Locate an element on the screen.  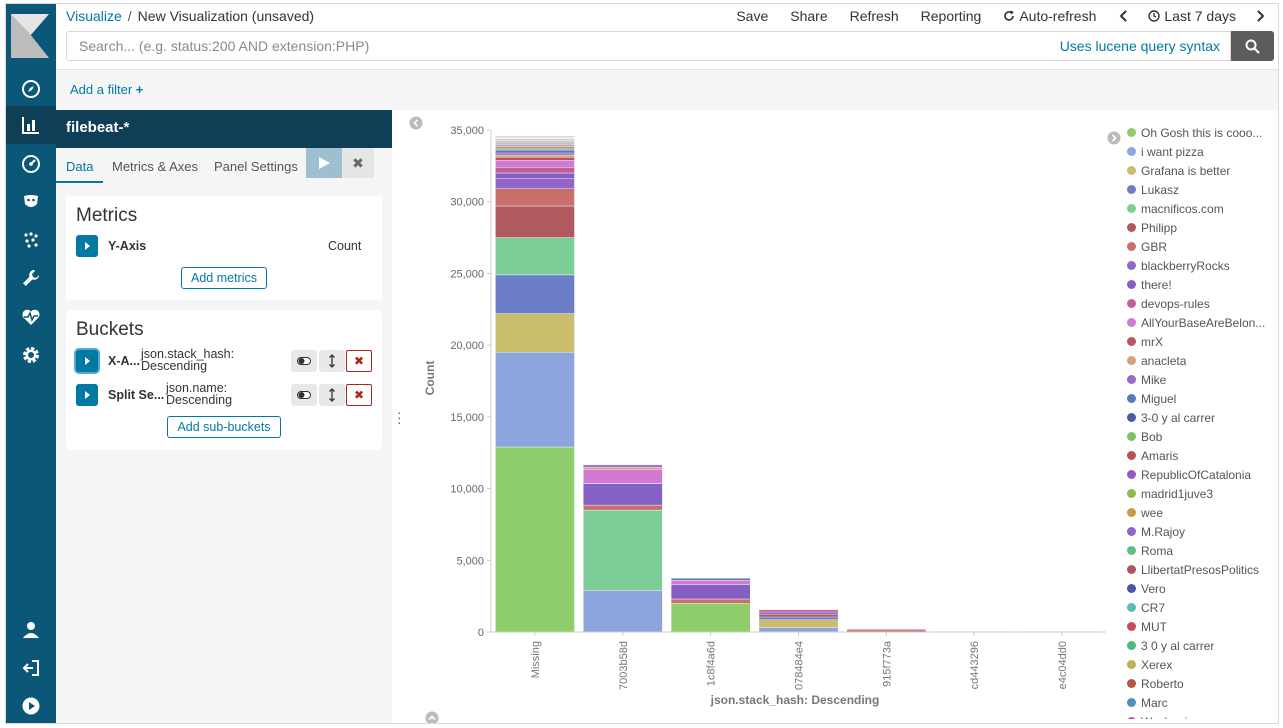
time-picker-button: Last 7 days is located at coordinates (1192, 16).